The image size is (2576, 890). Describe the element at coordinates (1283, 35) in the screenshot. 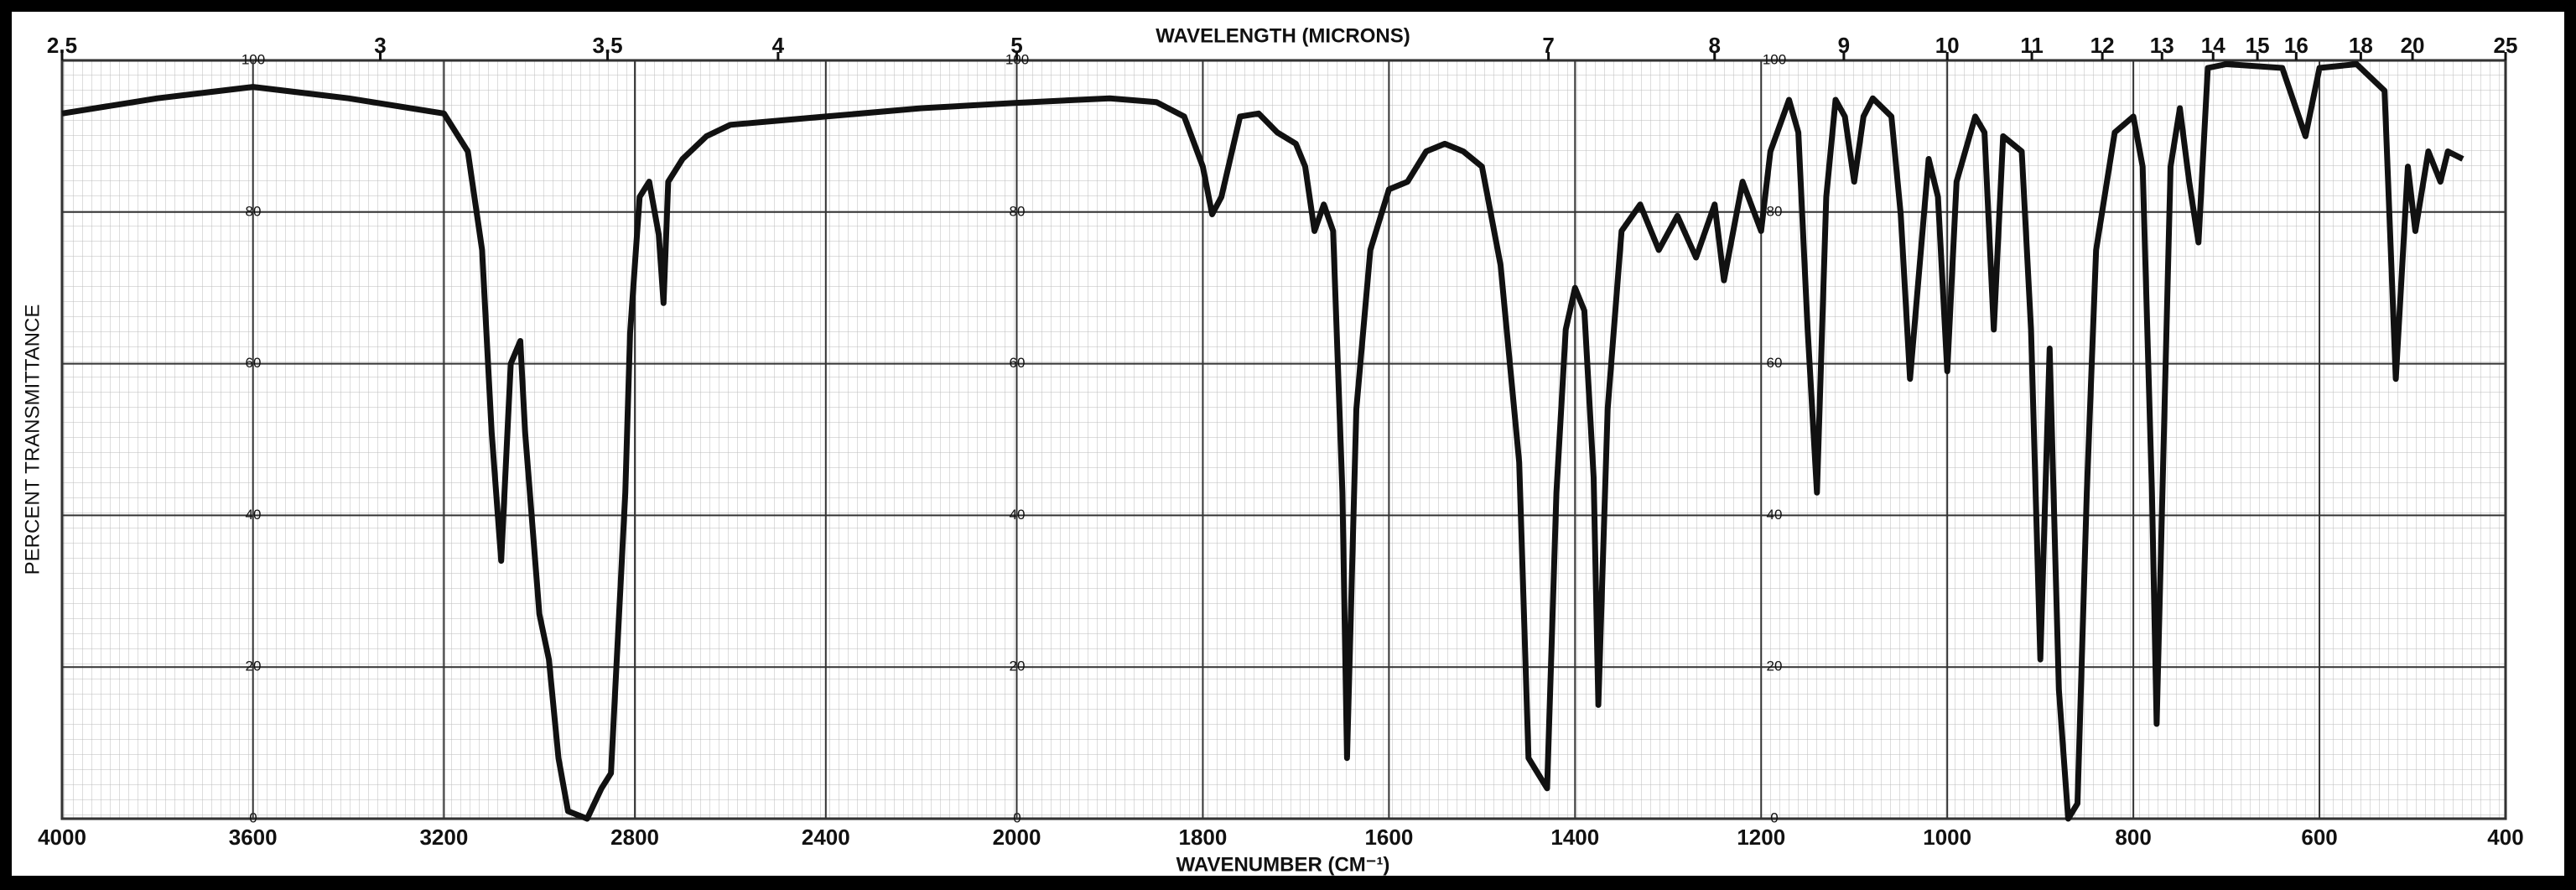

I see `top-axis-title: WAVELENGTH (MICRONS)` at that location.